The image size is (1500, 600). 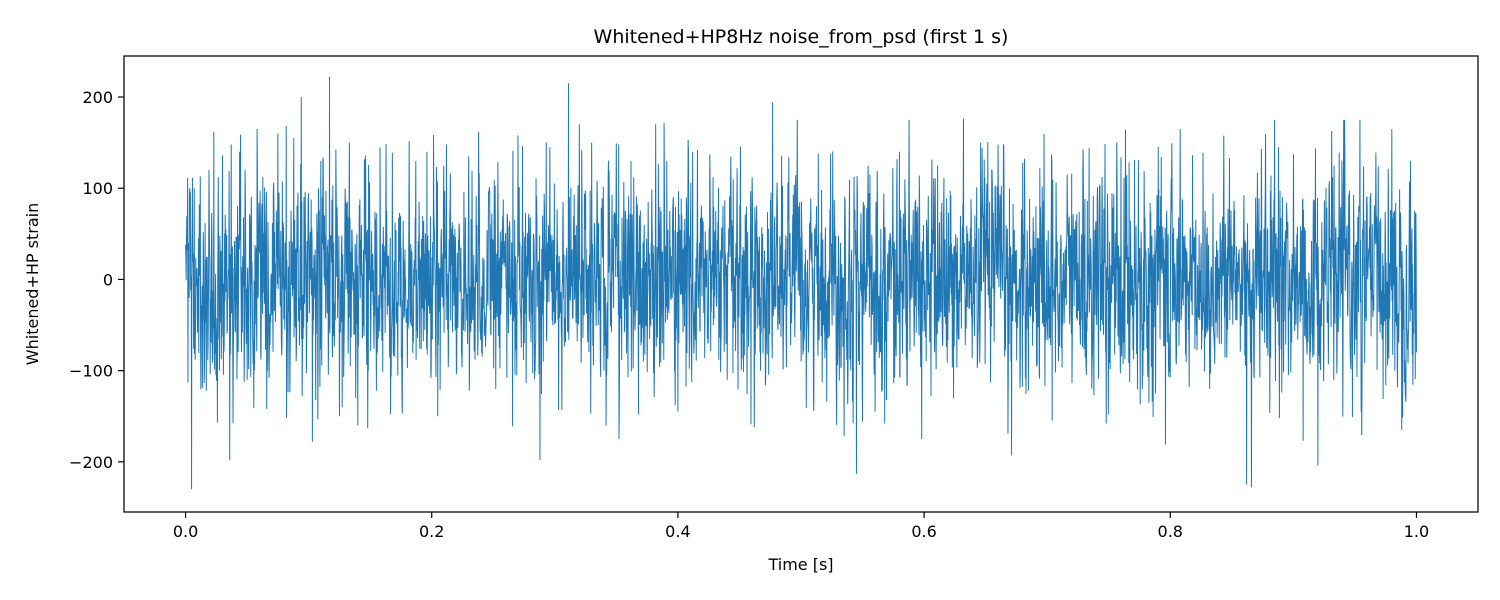 I want to click on x-tick-label: 0.2, so click(x=431, y=531).